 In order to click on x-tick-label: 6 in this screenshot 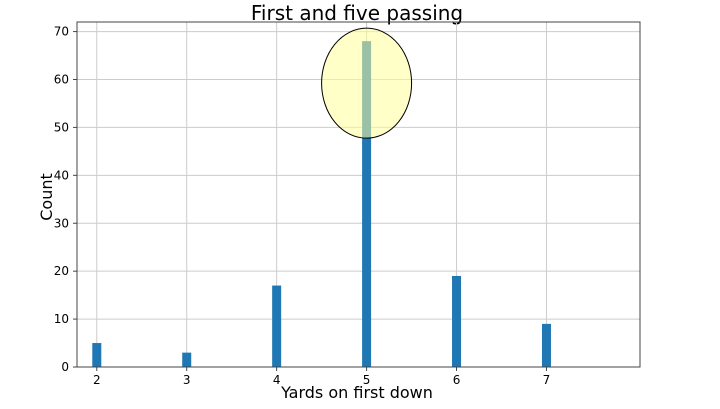, I will do `click(457, 380)`.